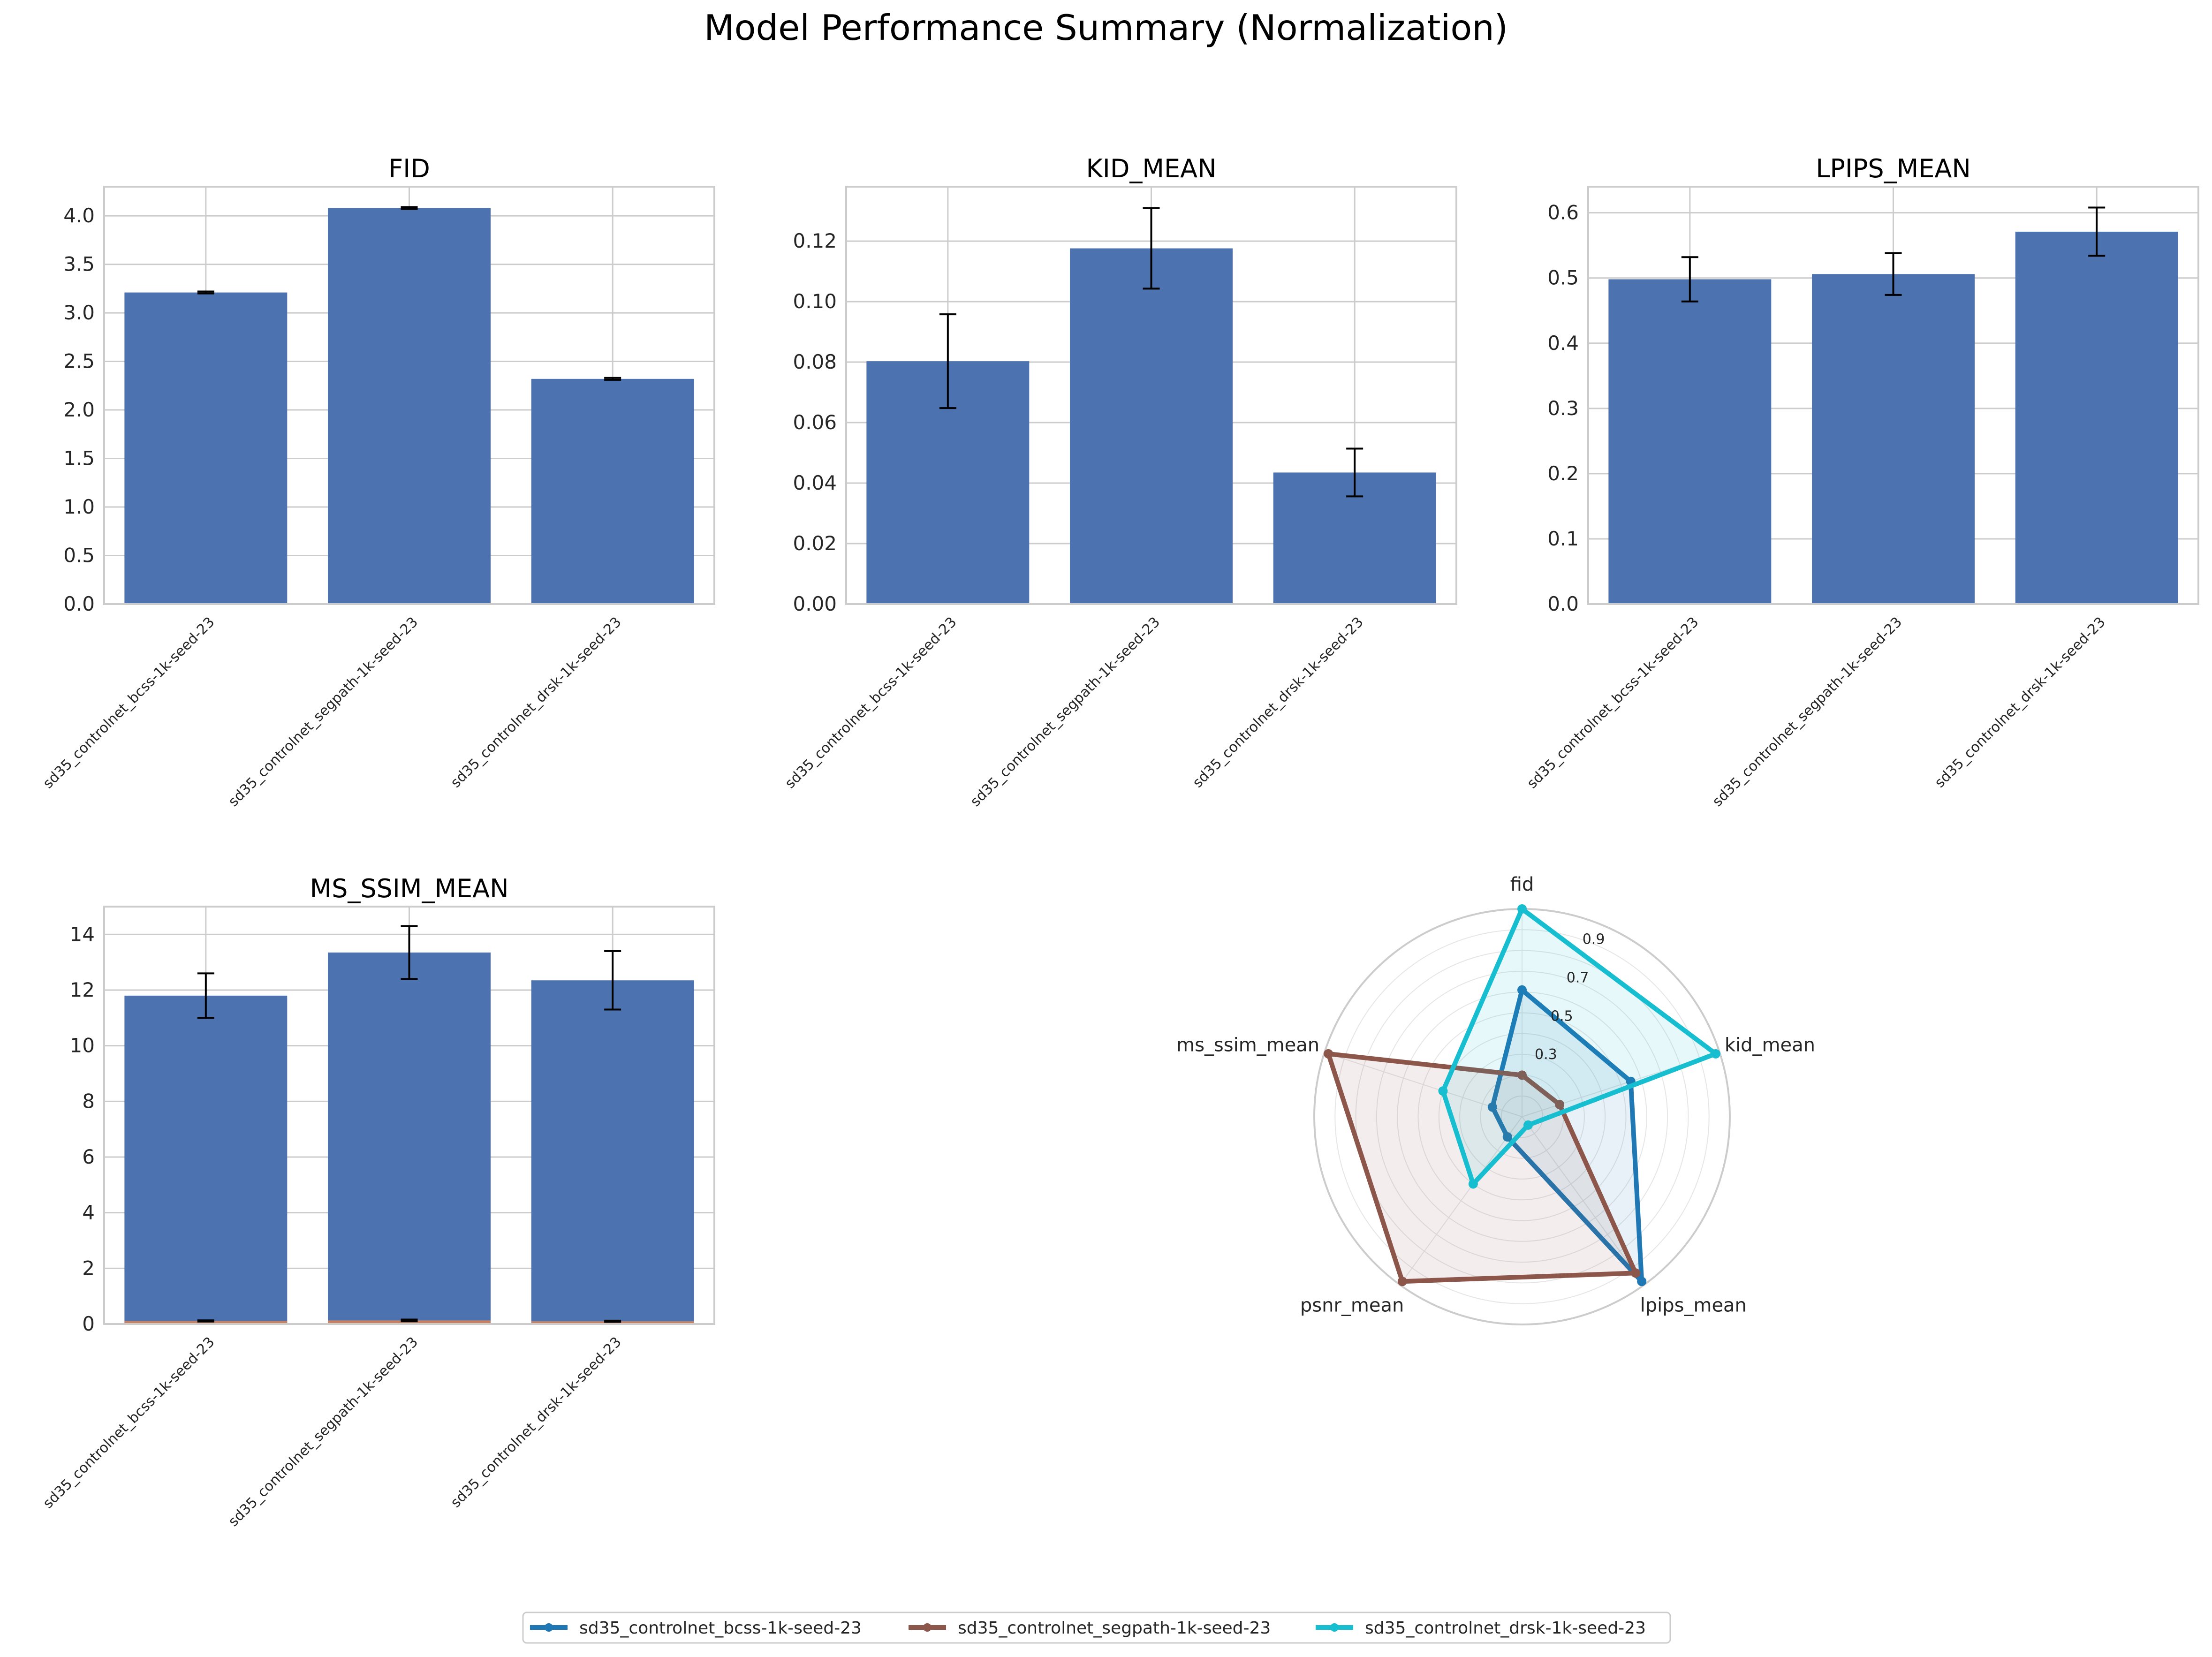 The image size is (2212, 1657). What do you see at coordinates (88, 1267) in the screenshot?
I see `y-tick-label: 2` at bounding box center [88, 1267].